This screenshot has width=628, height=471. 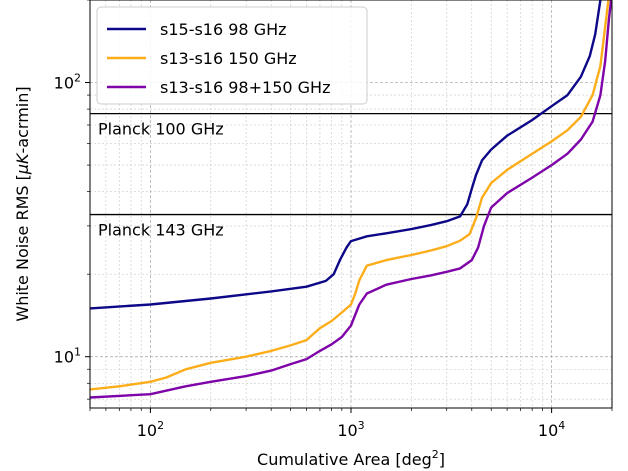 What do you see at coordinates (551, 429) in the screenshot?
I see `x-tick-label: 10⁴` at bounding box center [551, 429].